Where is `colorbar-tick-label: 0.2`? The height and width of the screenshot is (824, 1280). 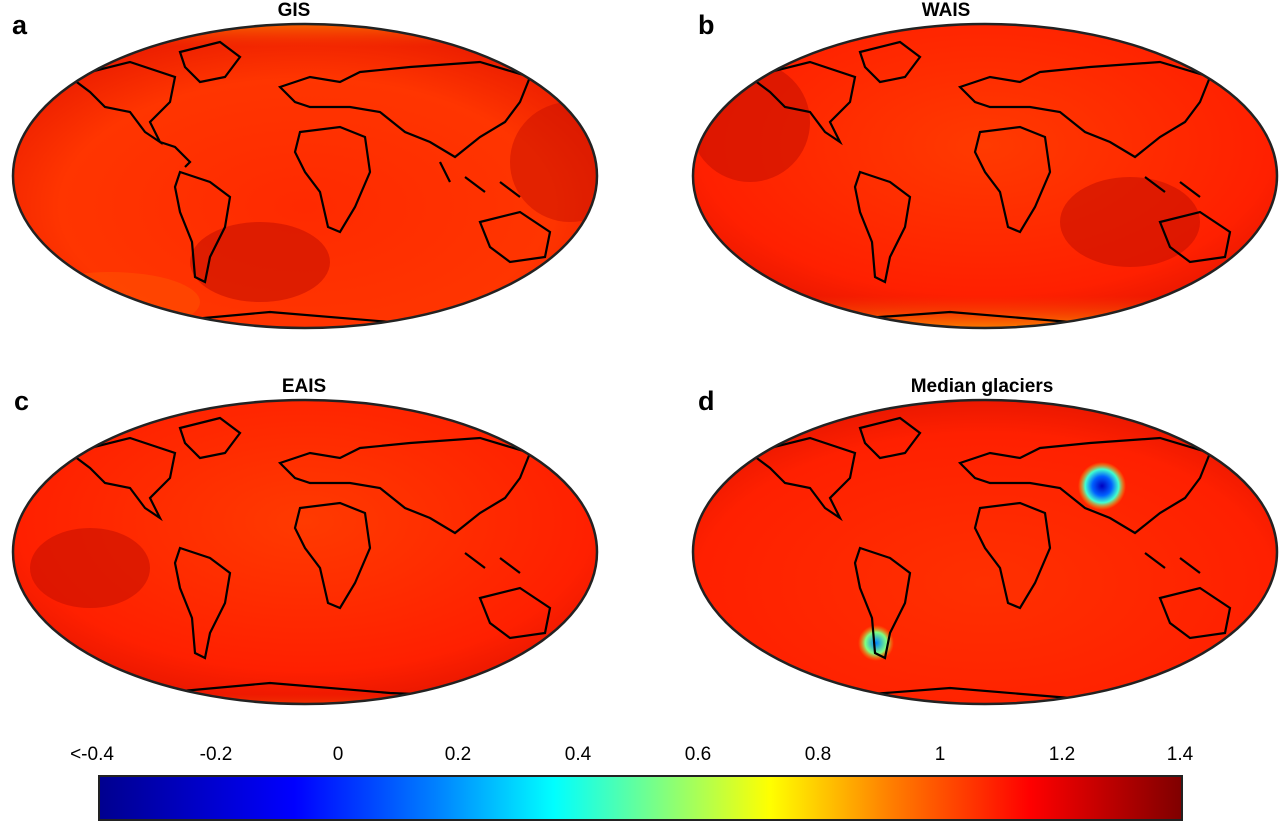 colorbar-tick-label: 0.2 is located at coordinates (458, 754).